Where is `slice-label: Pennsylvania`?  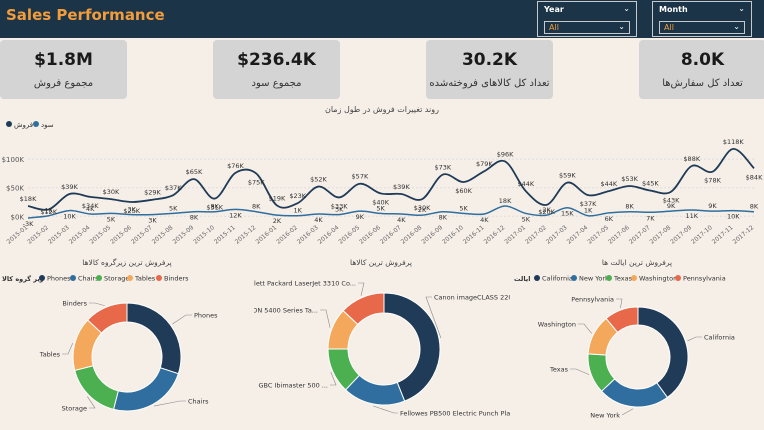 slice-label: Pennsylvania is located at coordinates (592, 300).